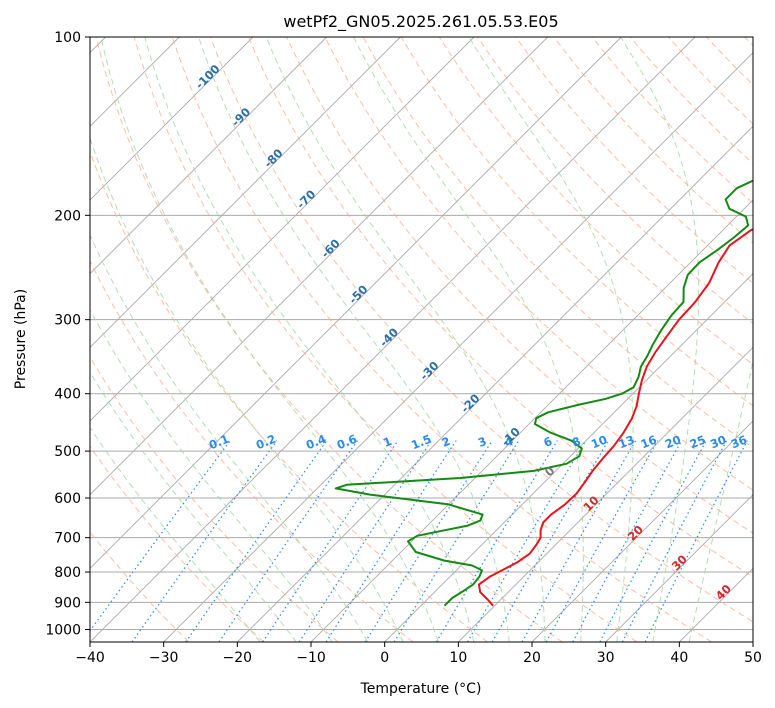  Describe the element at coordinates (510, 436) in the screenshot. I see `isotherm-label: -10` at that location.